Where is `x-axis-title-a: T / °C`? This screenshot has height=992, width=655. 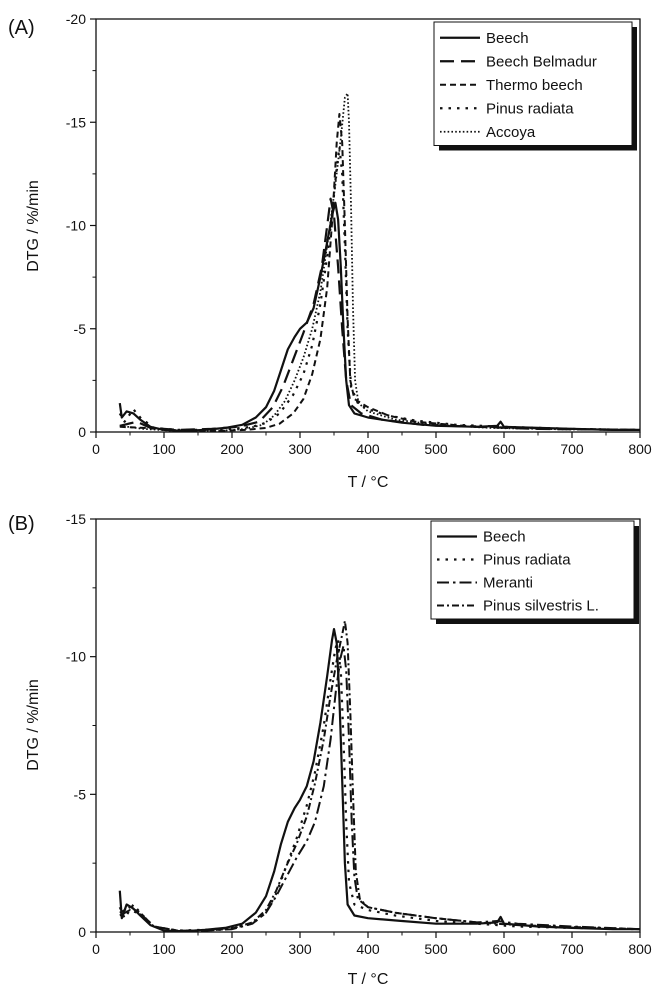 x-axis-title-a: T / °C is located at coordinates (368, 482).